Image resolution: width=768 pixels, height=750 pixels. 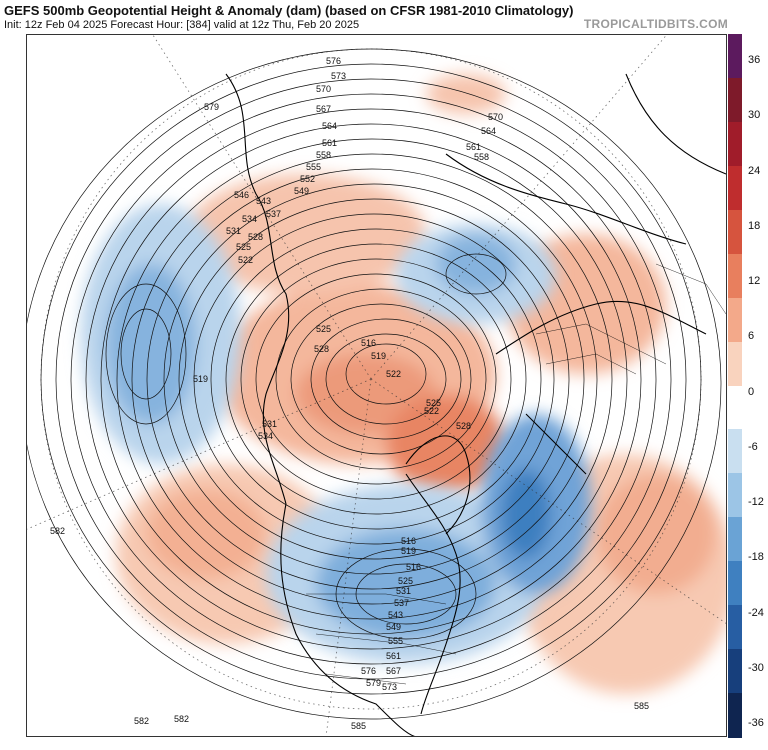 I want to click on colorbar-tick-label: 18, so click(x=754, y=225).